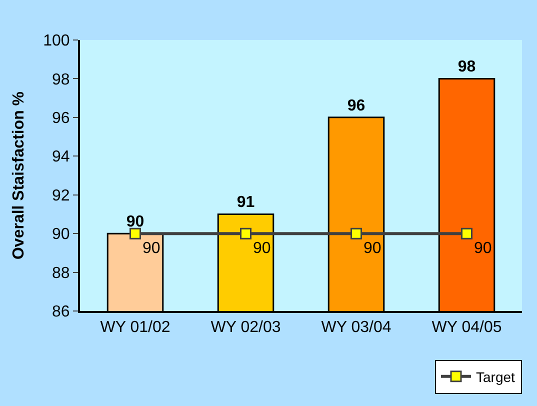 Image resolution: width=537 pixels, height=406 pixels. I want to click on y-tick-label: 92, so click(61, 195).